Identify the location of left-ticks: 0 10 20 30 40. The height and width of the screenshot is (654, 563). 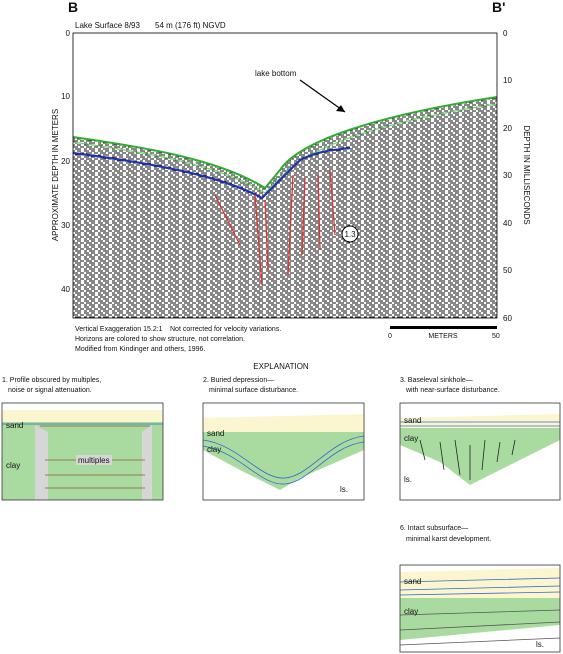
(65, 161).